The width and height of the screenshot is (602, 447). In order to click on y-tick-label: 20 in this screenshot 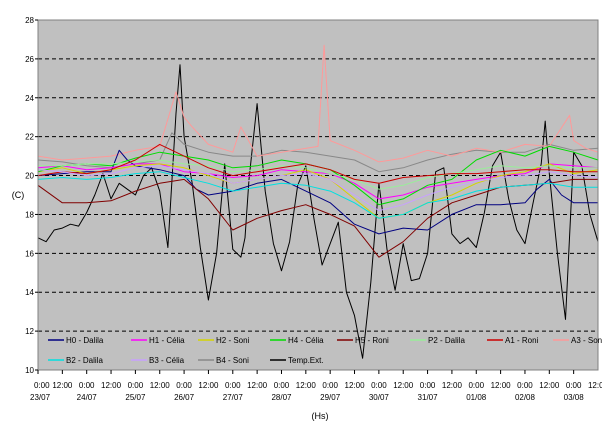, I will do `click(29, 176)`.